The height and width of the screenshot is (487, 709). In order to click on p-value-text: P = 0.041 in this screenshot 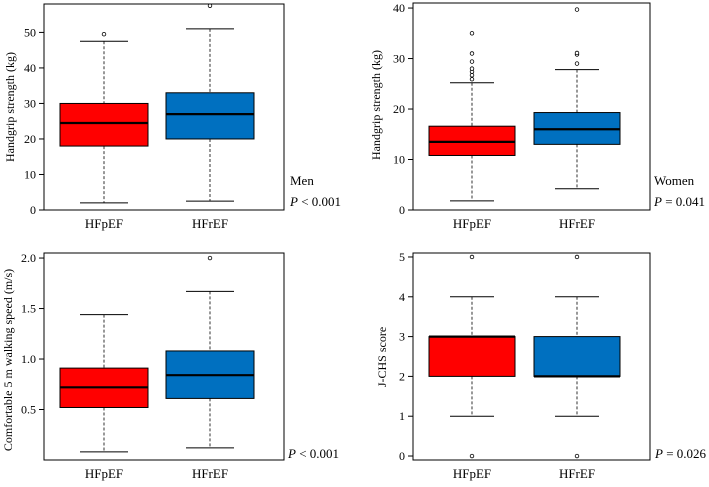, I will do `click(679, 201)`.